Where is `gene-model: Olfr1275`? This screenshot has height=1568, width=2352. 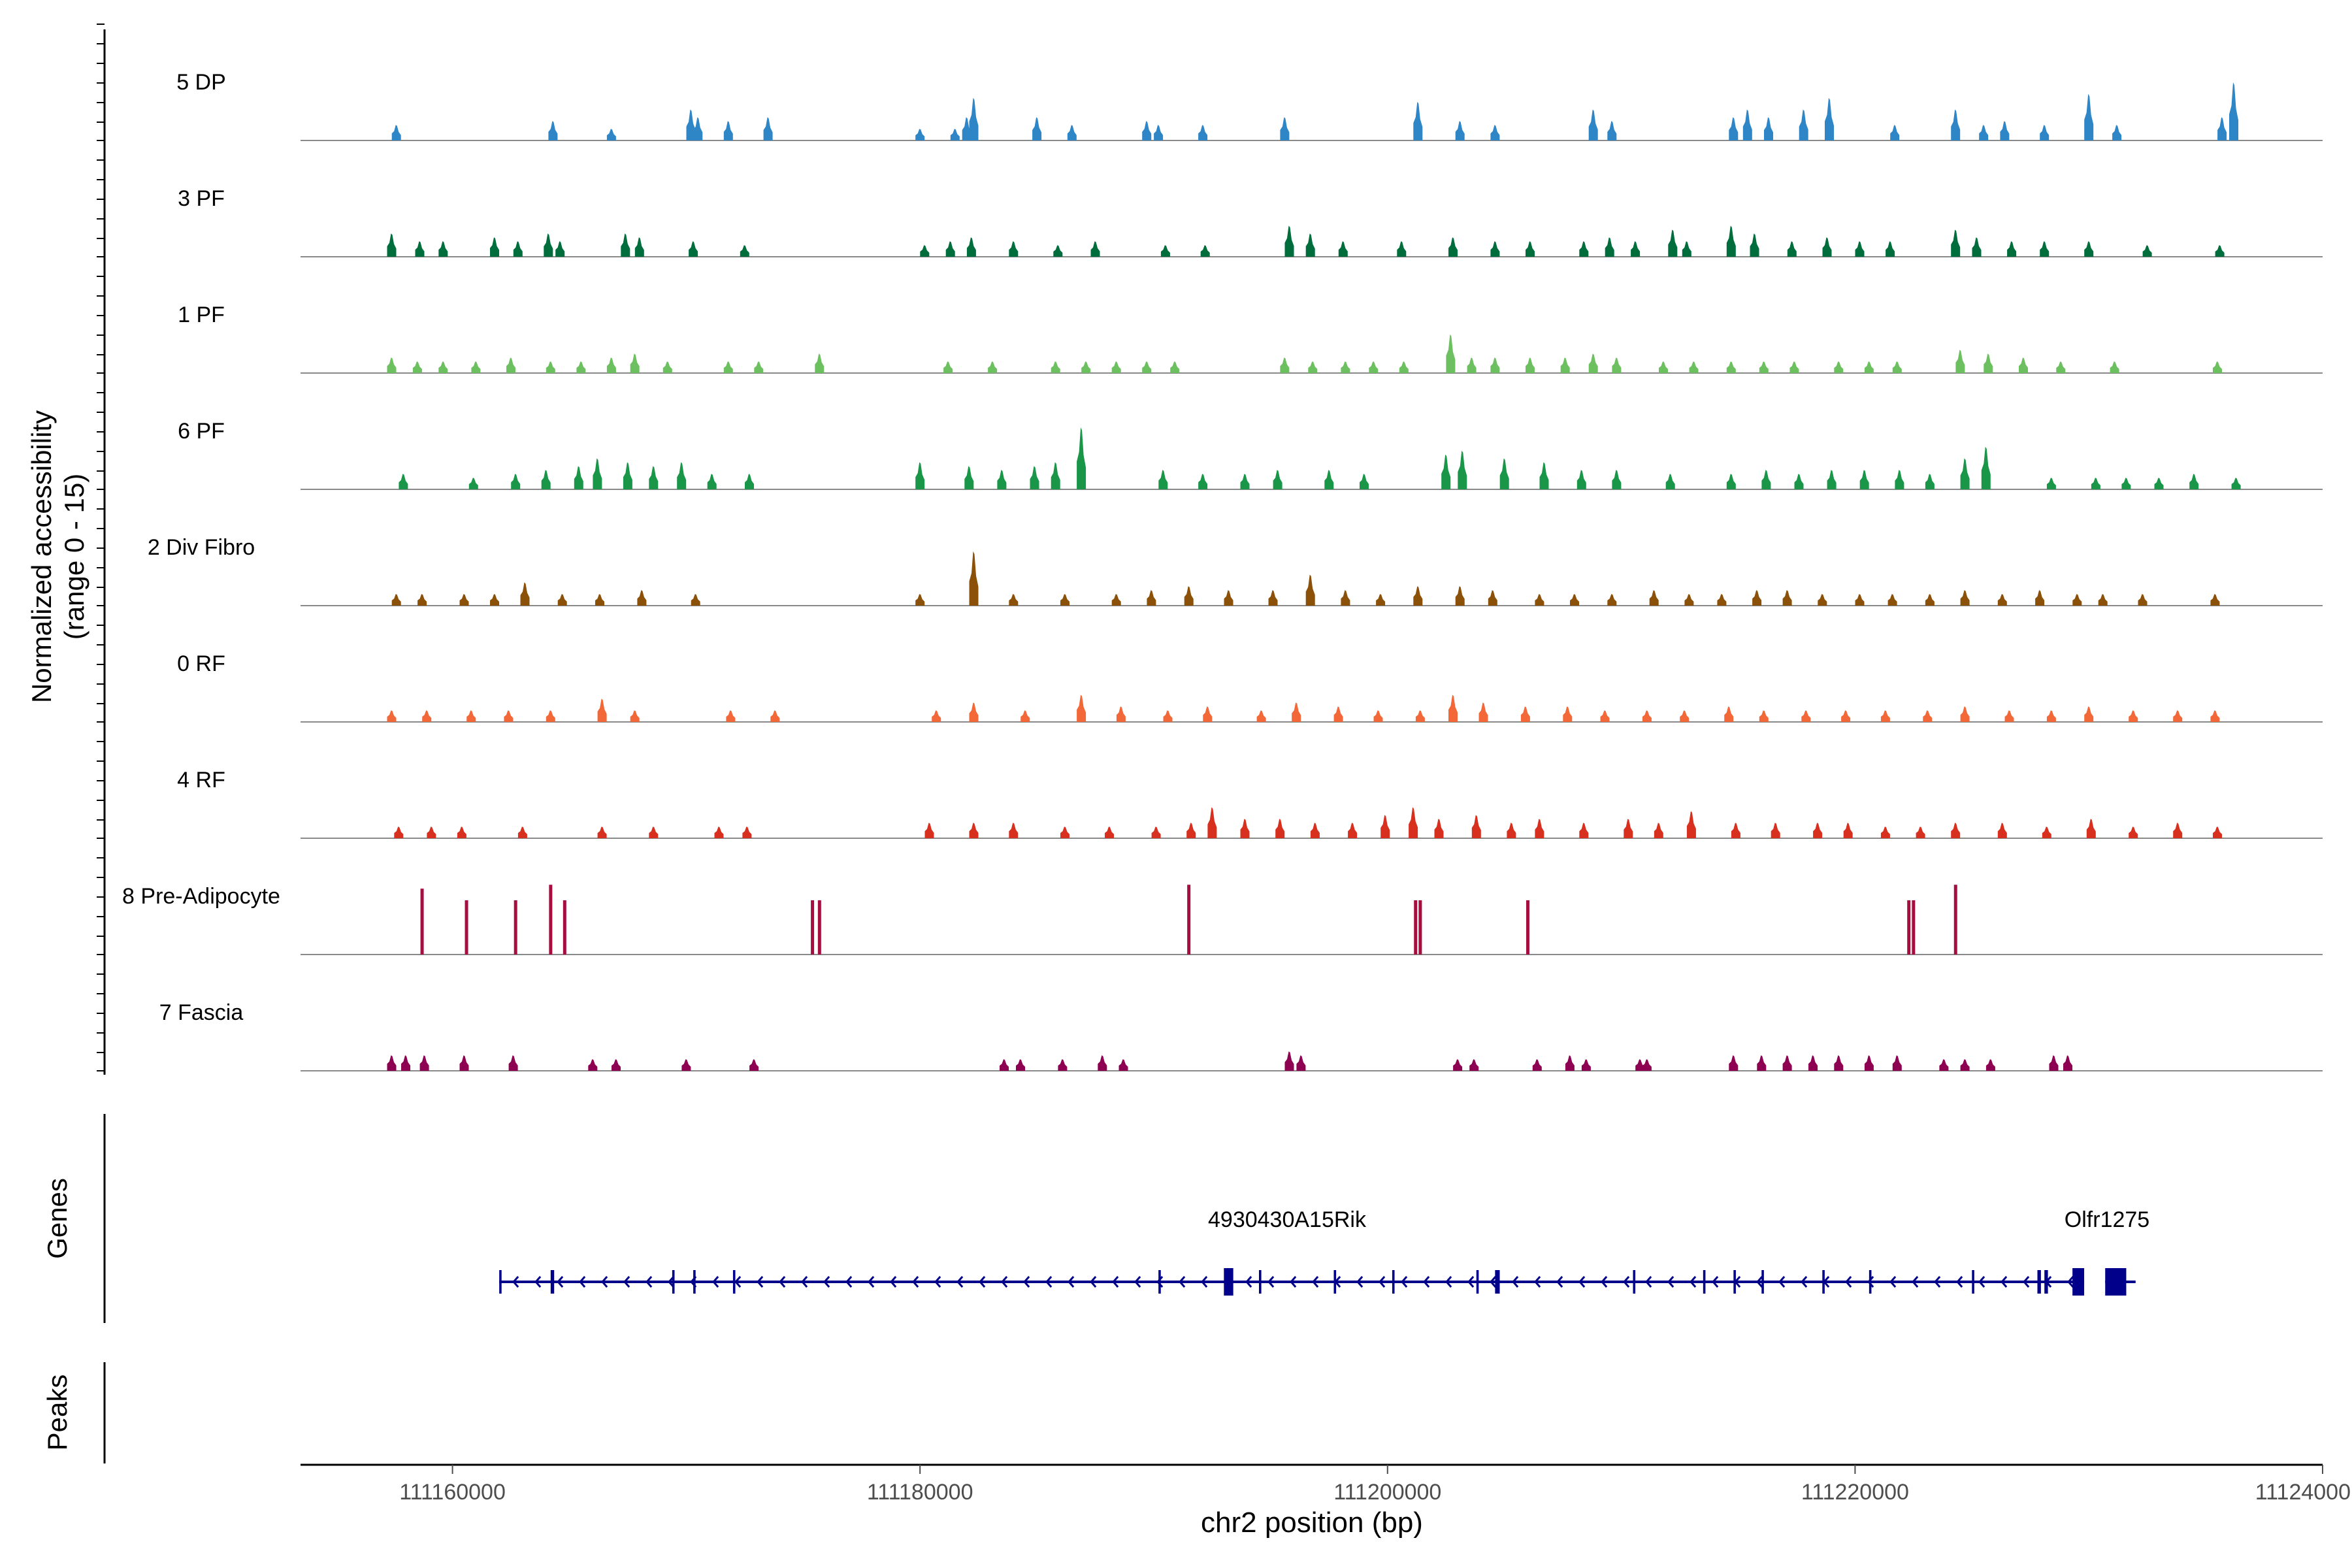
gene-model: Olfr1275 is located at coordinates (2107, 1251).